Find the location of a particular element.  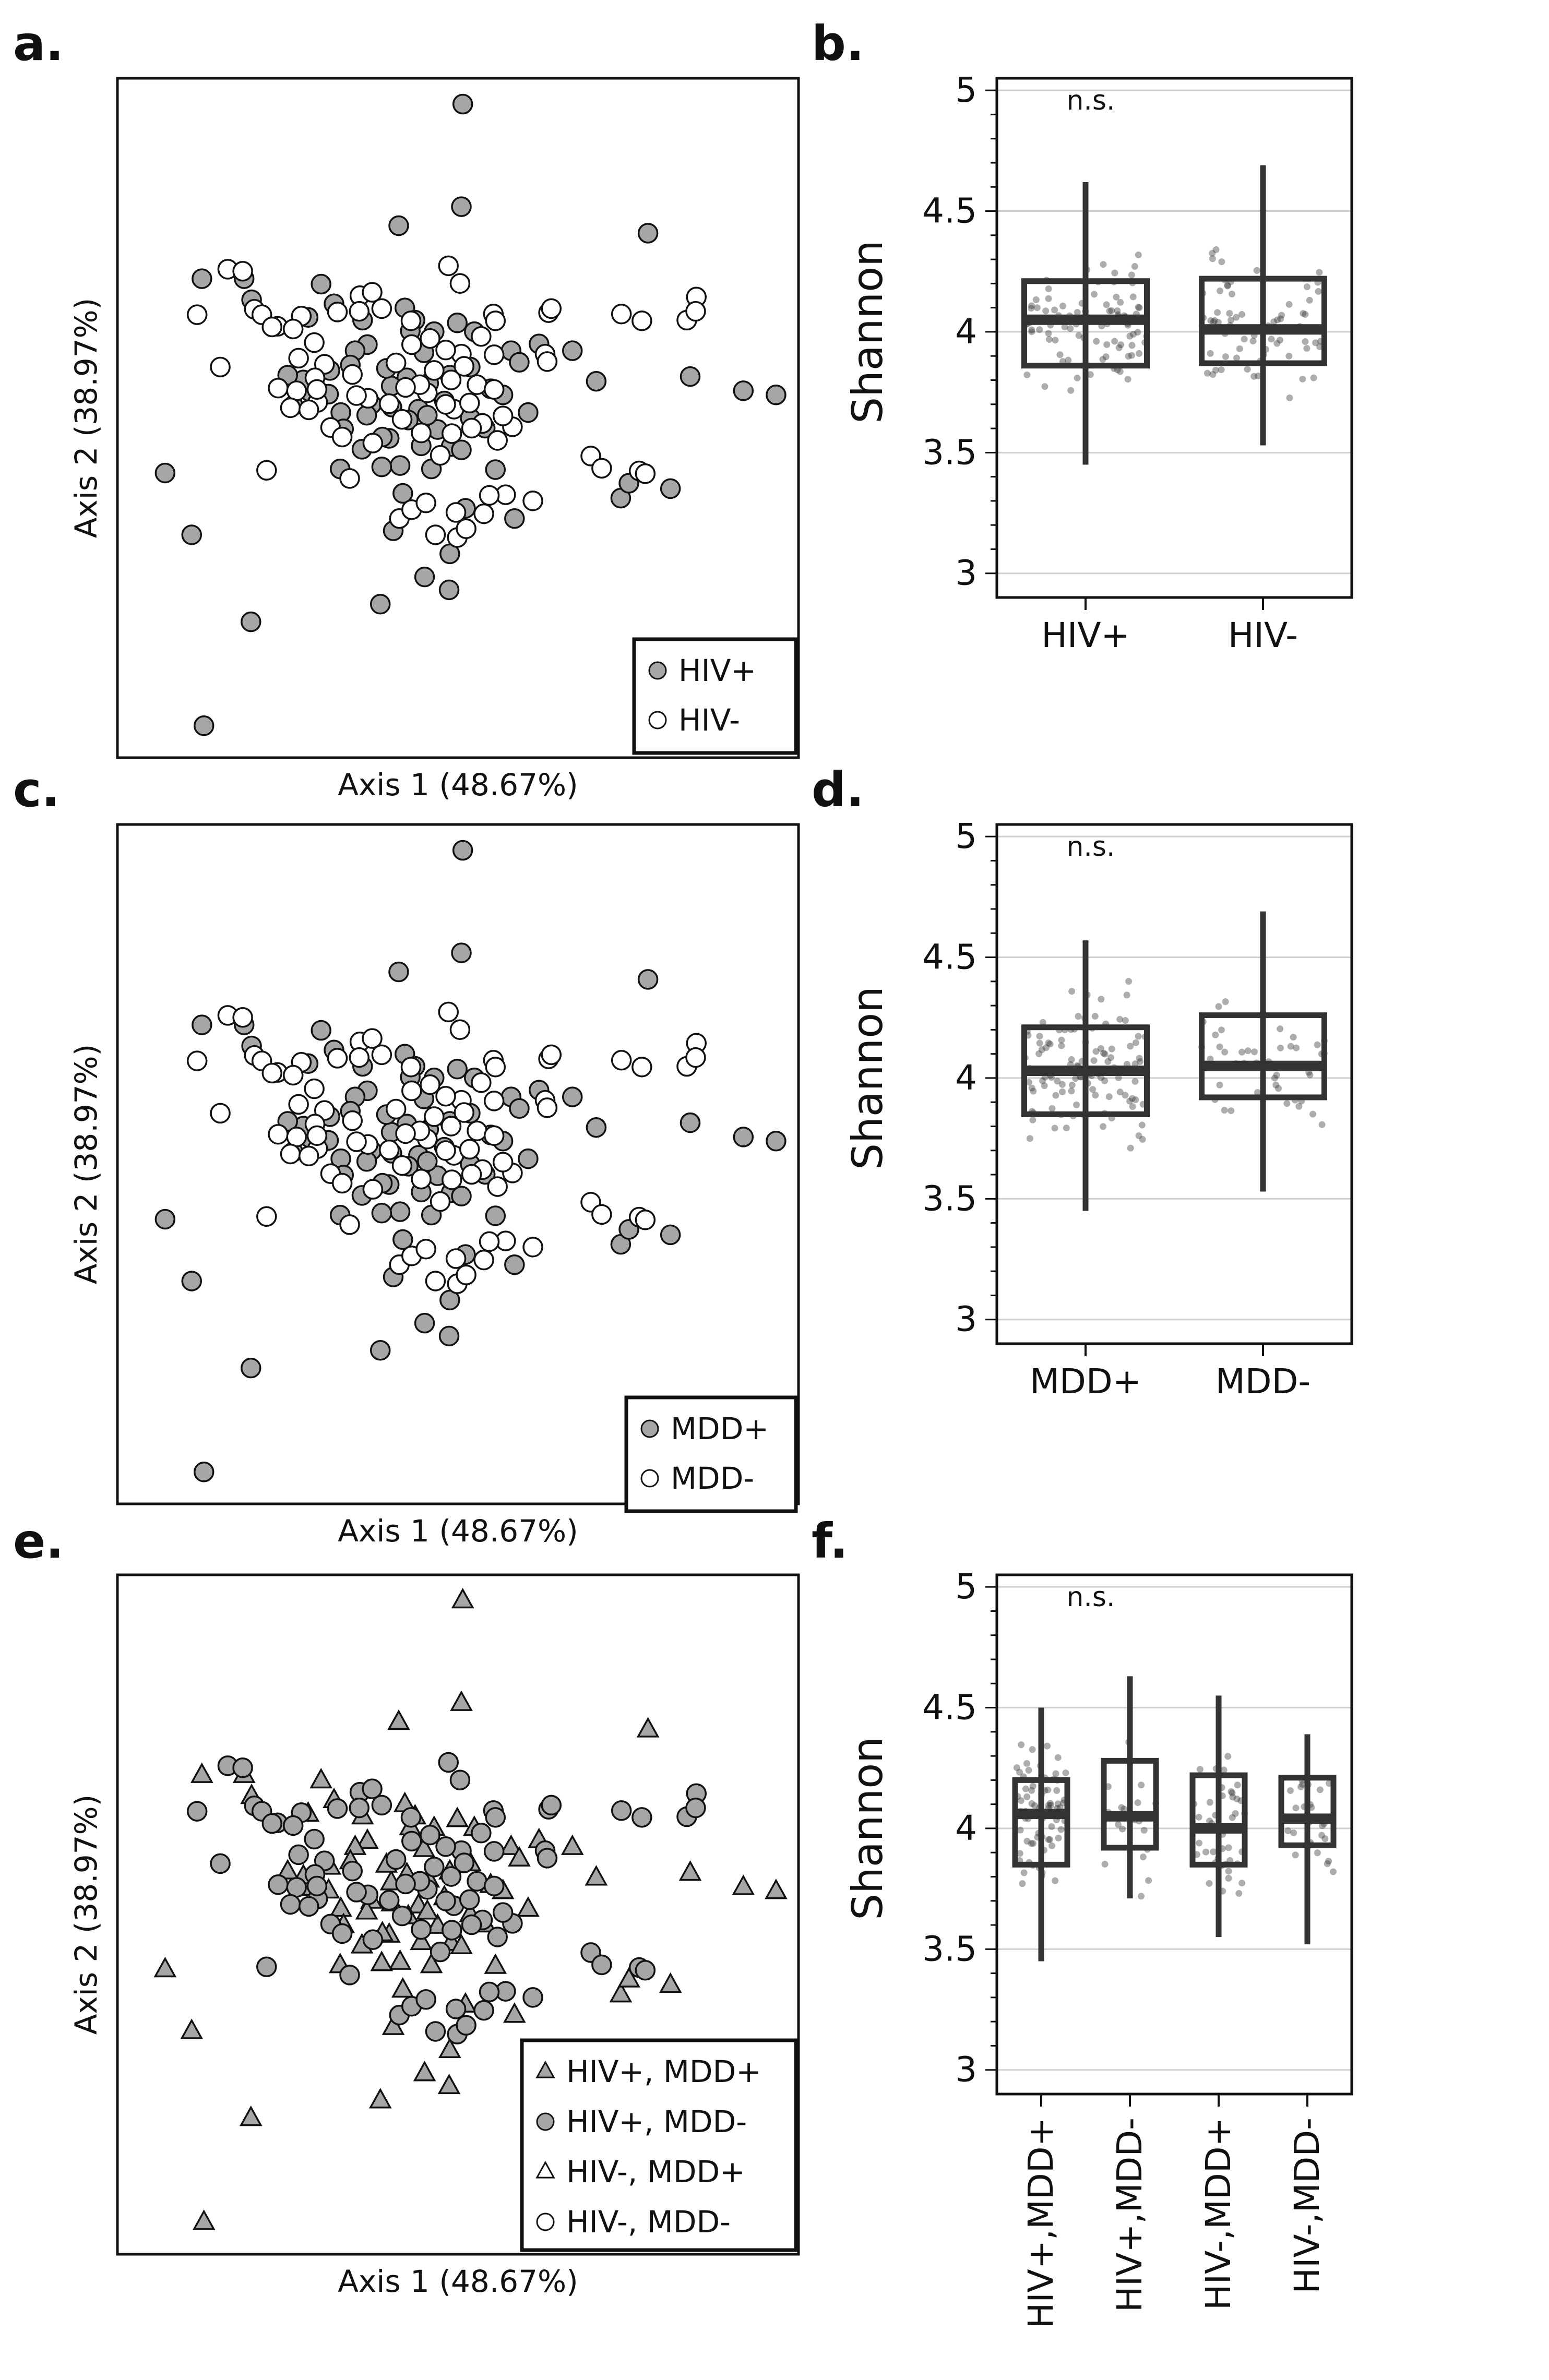

y-axis-title: Axis 2 (38.97%) is located at coordinates (86, 419).